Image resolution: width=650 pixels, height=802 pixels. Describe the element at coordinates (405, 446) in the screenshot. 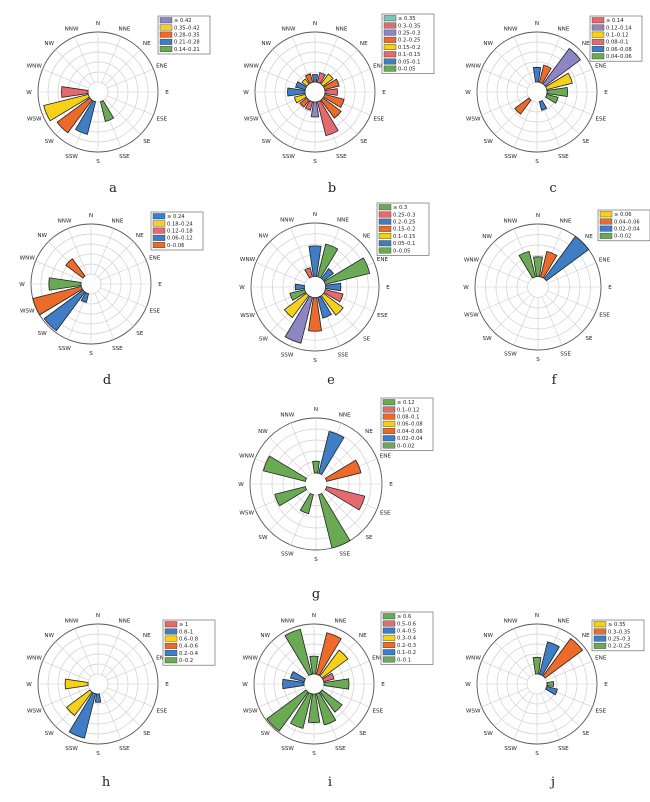

I see `legend-label: 0–0.02` at that location.